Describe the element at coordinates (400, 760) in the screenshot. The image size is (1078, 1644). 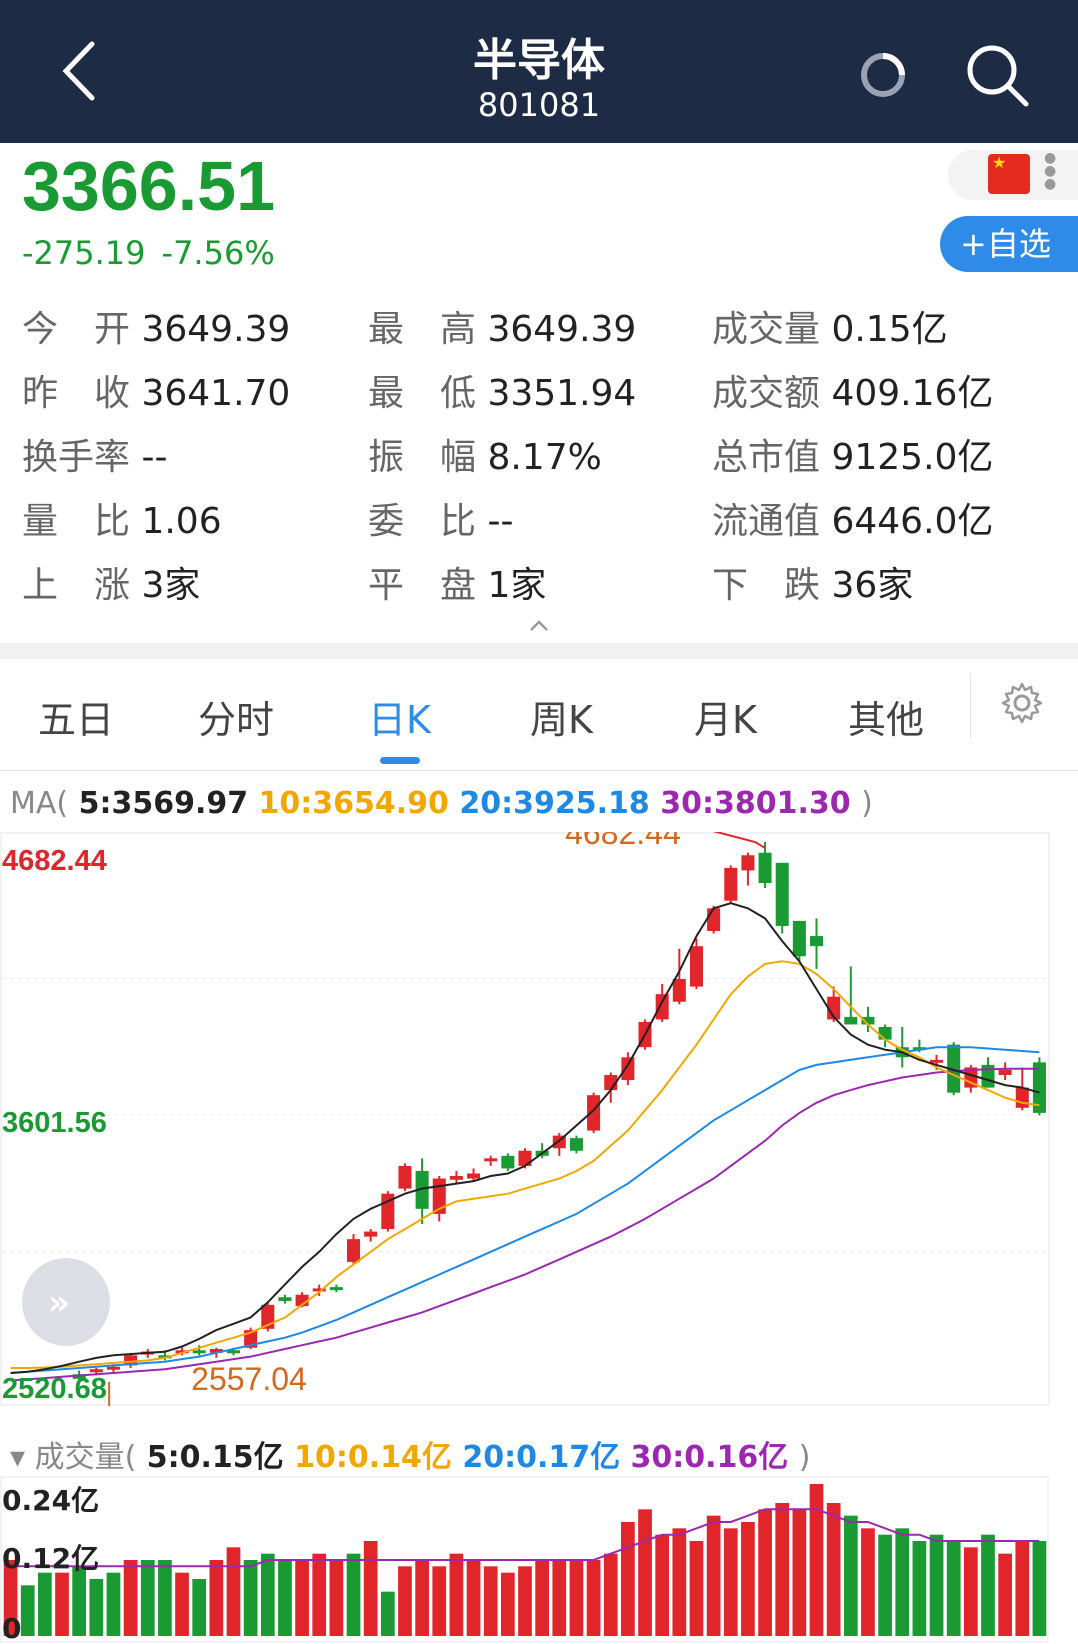
I see `active-tab-indicator` at that location.